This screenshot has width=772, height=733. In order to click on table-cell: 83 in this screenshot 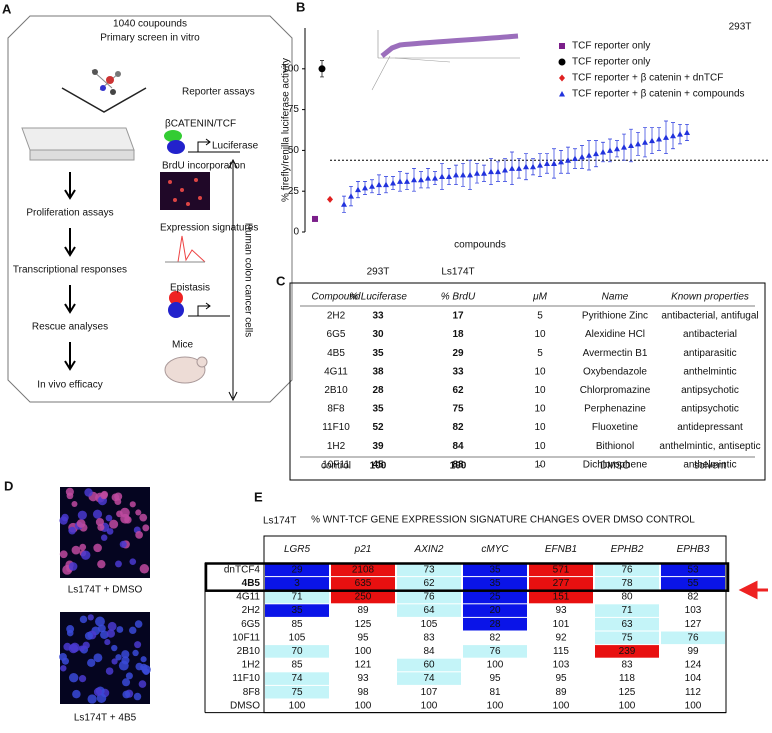, I will do `click(627, 665)`.